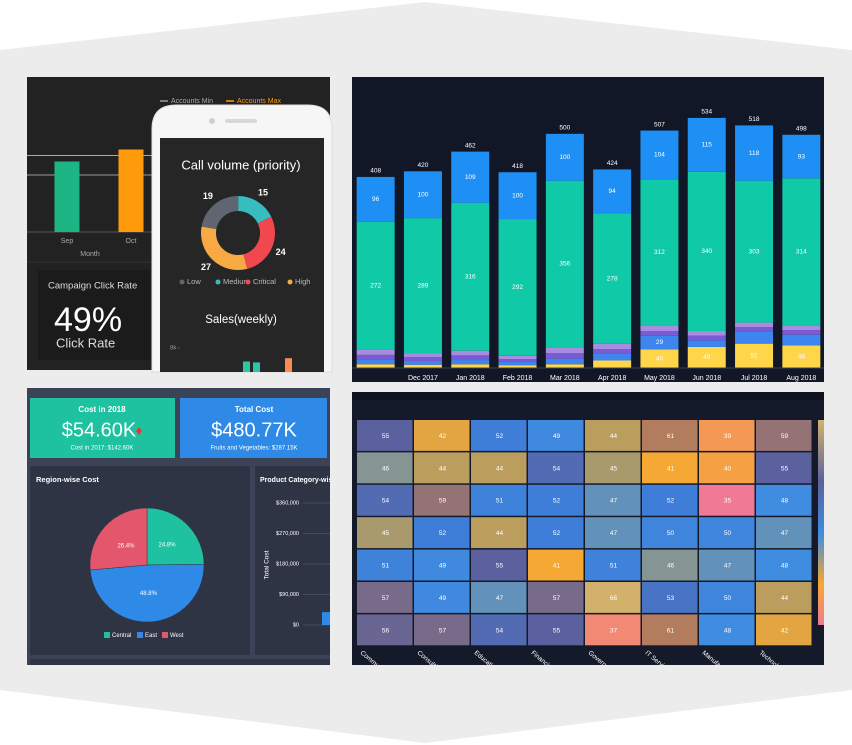 Image resolution: width=852 pixels, height=745 pixels. Describe the element at coordinates (180, 662) in the screenshot. I see `subpanel` at that location.